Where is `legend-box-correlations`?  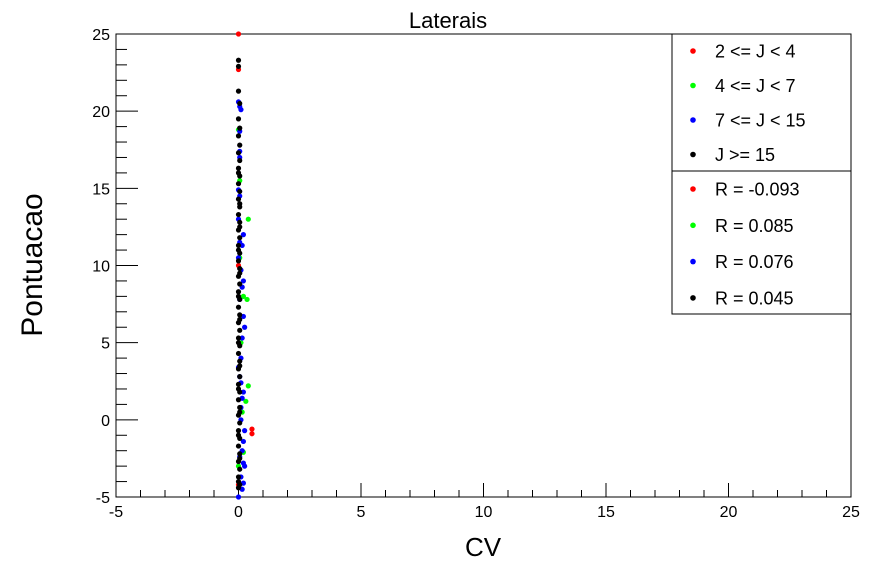 legend-box-correlations is located at coordinates (761, 242).